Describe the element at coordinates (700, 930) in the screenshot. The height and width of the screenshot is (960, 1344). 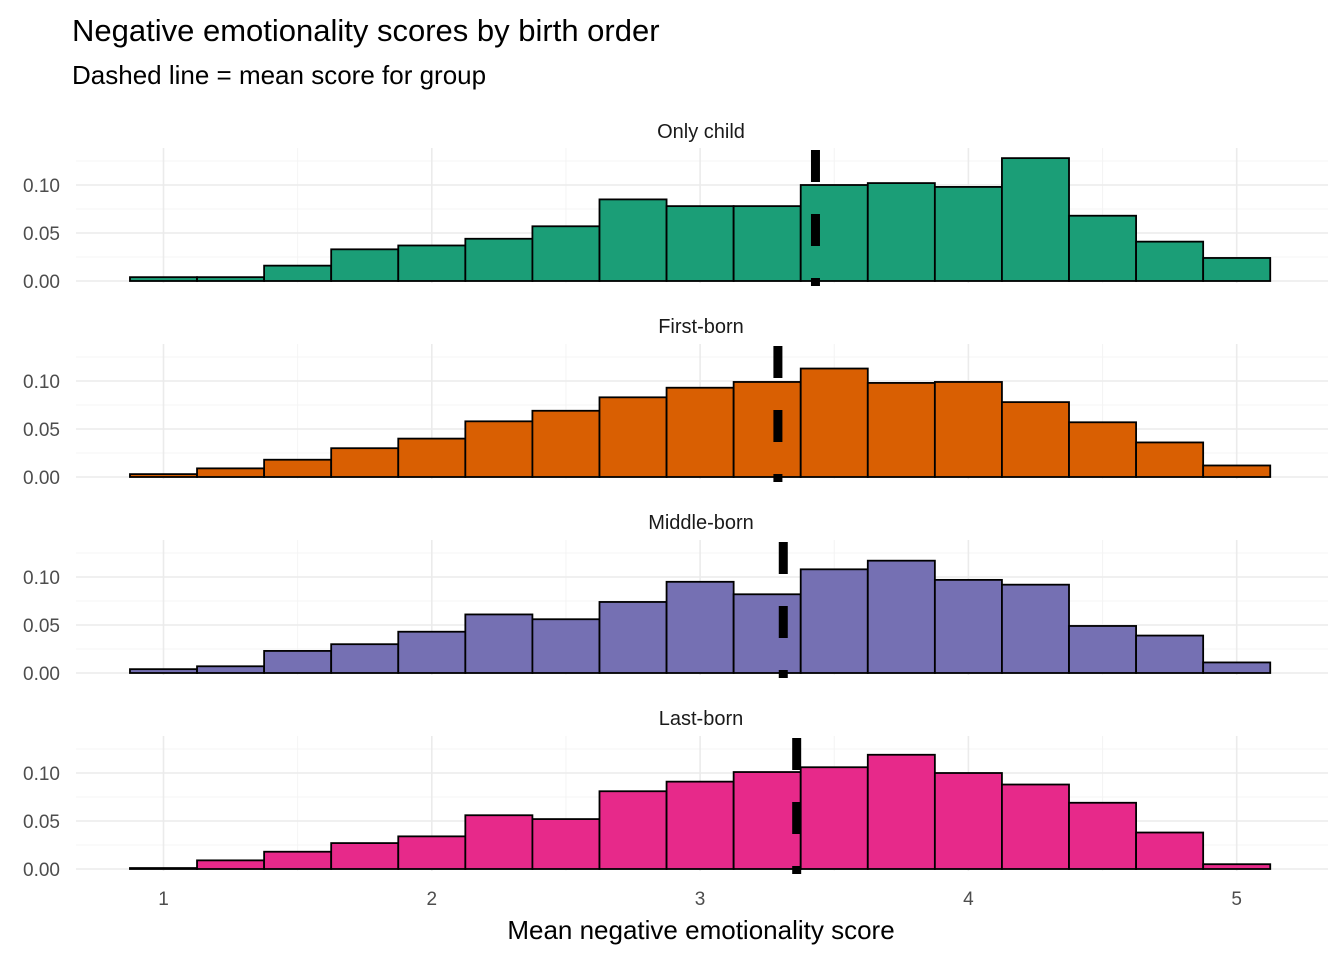
I see `x-axis-label: Mean negative emotionality score` at that location.